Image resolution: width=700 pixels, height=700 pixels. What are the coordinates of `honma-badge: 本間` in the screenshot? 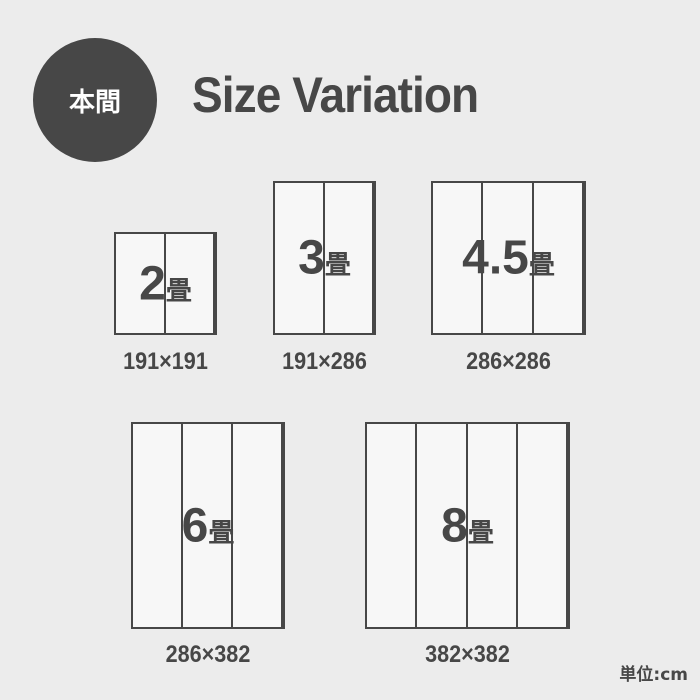 It's located at (95, 100).